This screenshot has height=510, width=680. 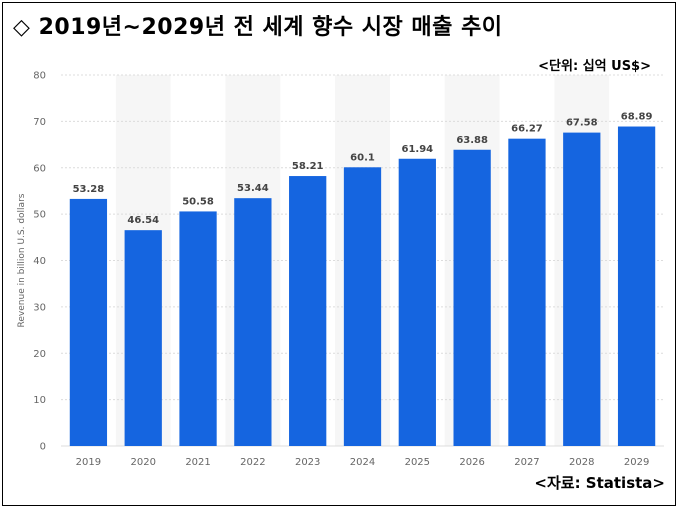 I want to click on unit-note: <단위: 십억 US$>, so click(x=594, y=66).